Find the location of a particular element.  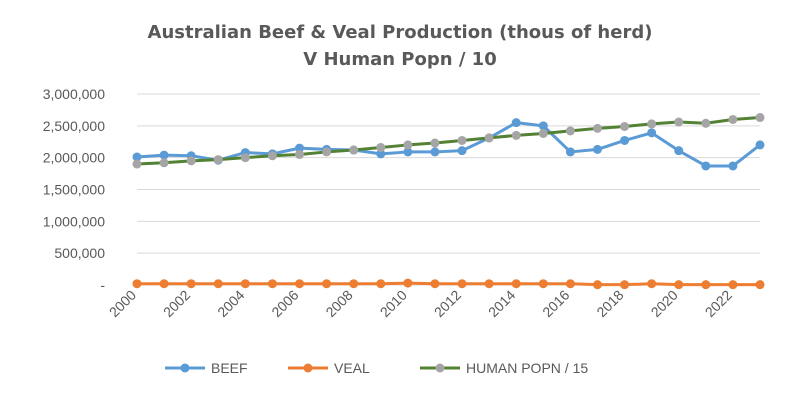

y-tick-label: 2,000,000 is located at coordinates (74, 158).